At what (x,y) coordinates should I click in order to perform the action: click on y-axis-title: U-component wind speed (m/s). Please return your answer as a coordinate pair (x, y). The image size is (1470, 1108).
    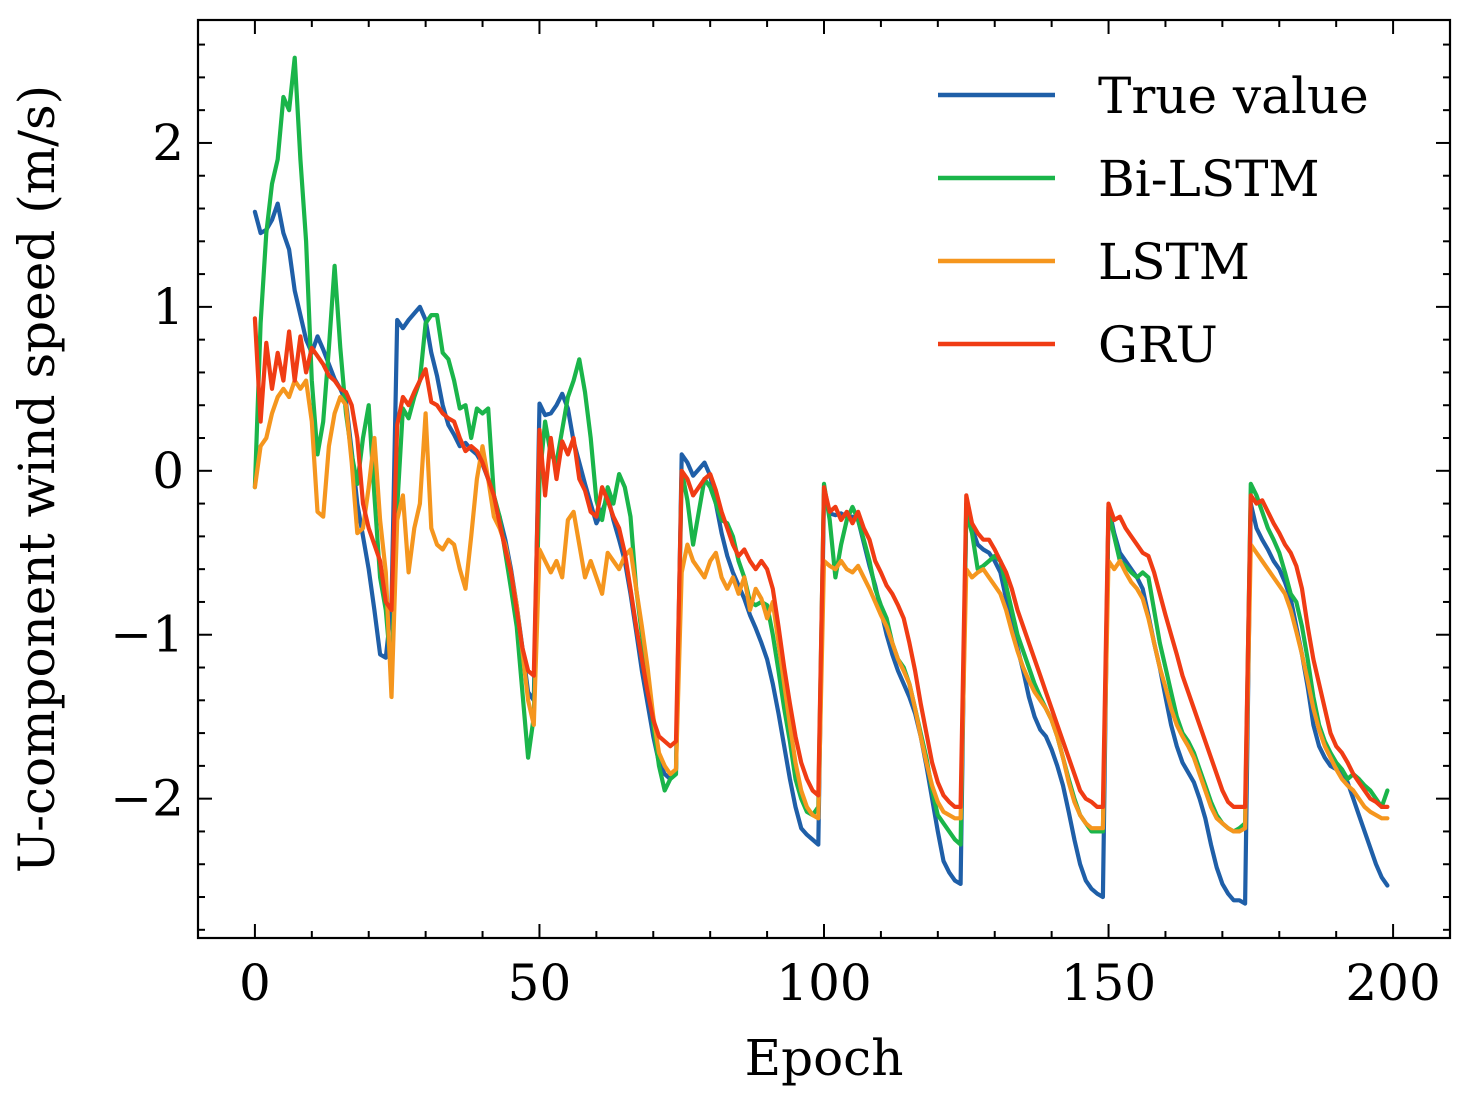
    Looking at the image, I should click on (37, 479).